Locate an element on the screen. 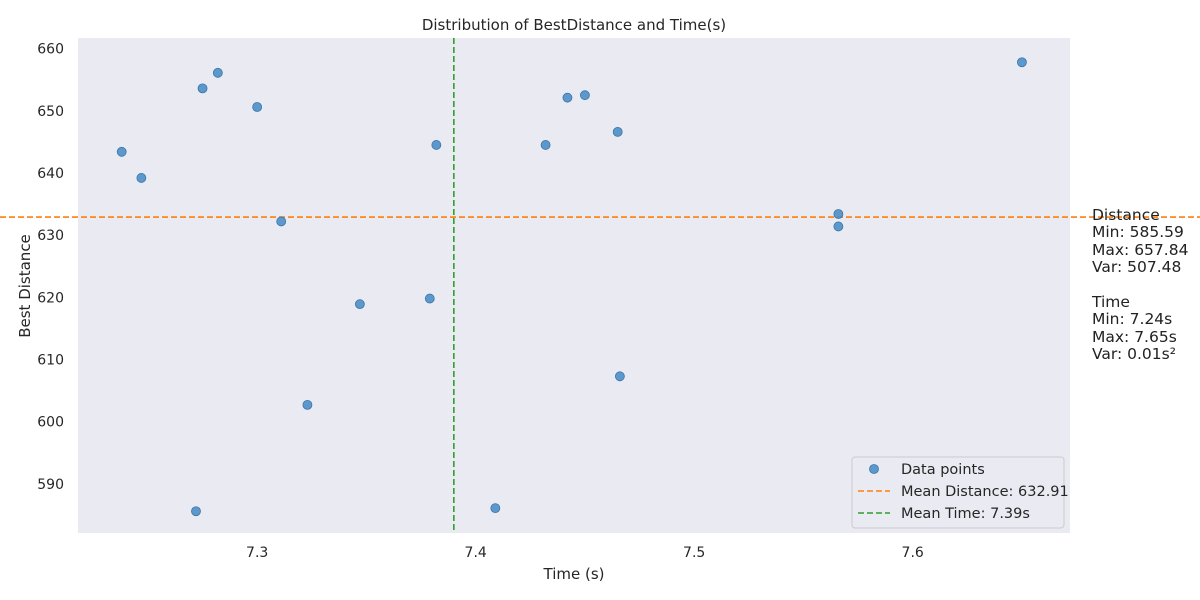  legend-label-mean-time: Mean Time: 7.39s is located at coordinates (965, 514).